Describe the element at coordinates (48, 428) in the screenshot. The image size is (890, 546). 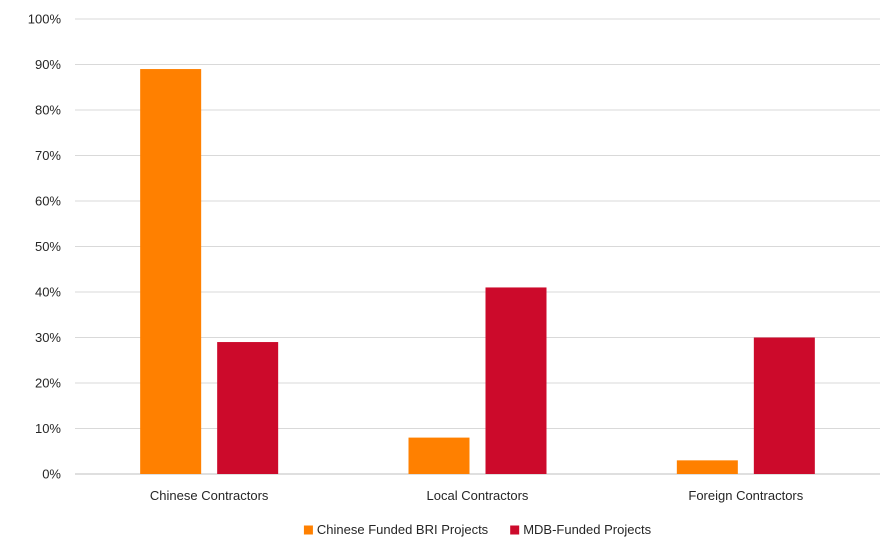
I see `y-tick-label: 10%` at that location.